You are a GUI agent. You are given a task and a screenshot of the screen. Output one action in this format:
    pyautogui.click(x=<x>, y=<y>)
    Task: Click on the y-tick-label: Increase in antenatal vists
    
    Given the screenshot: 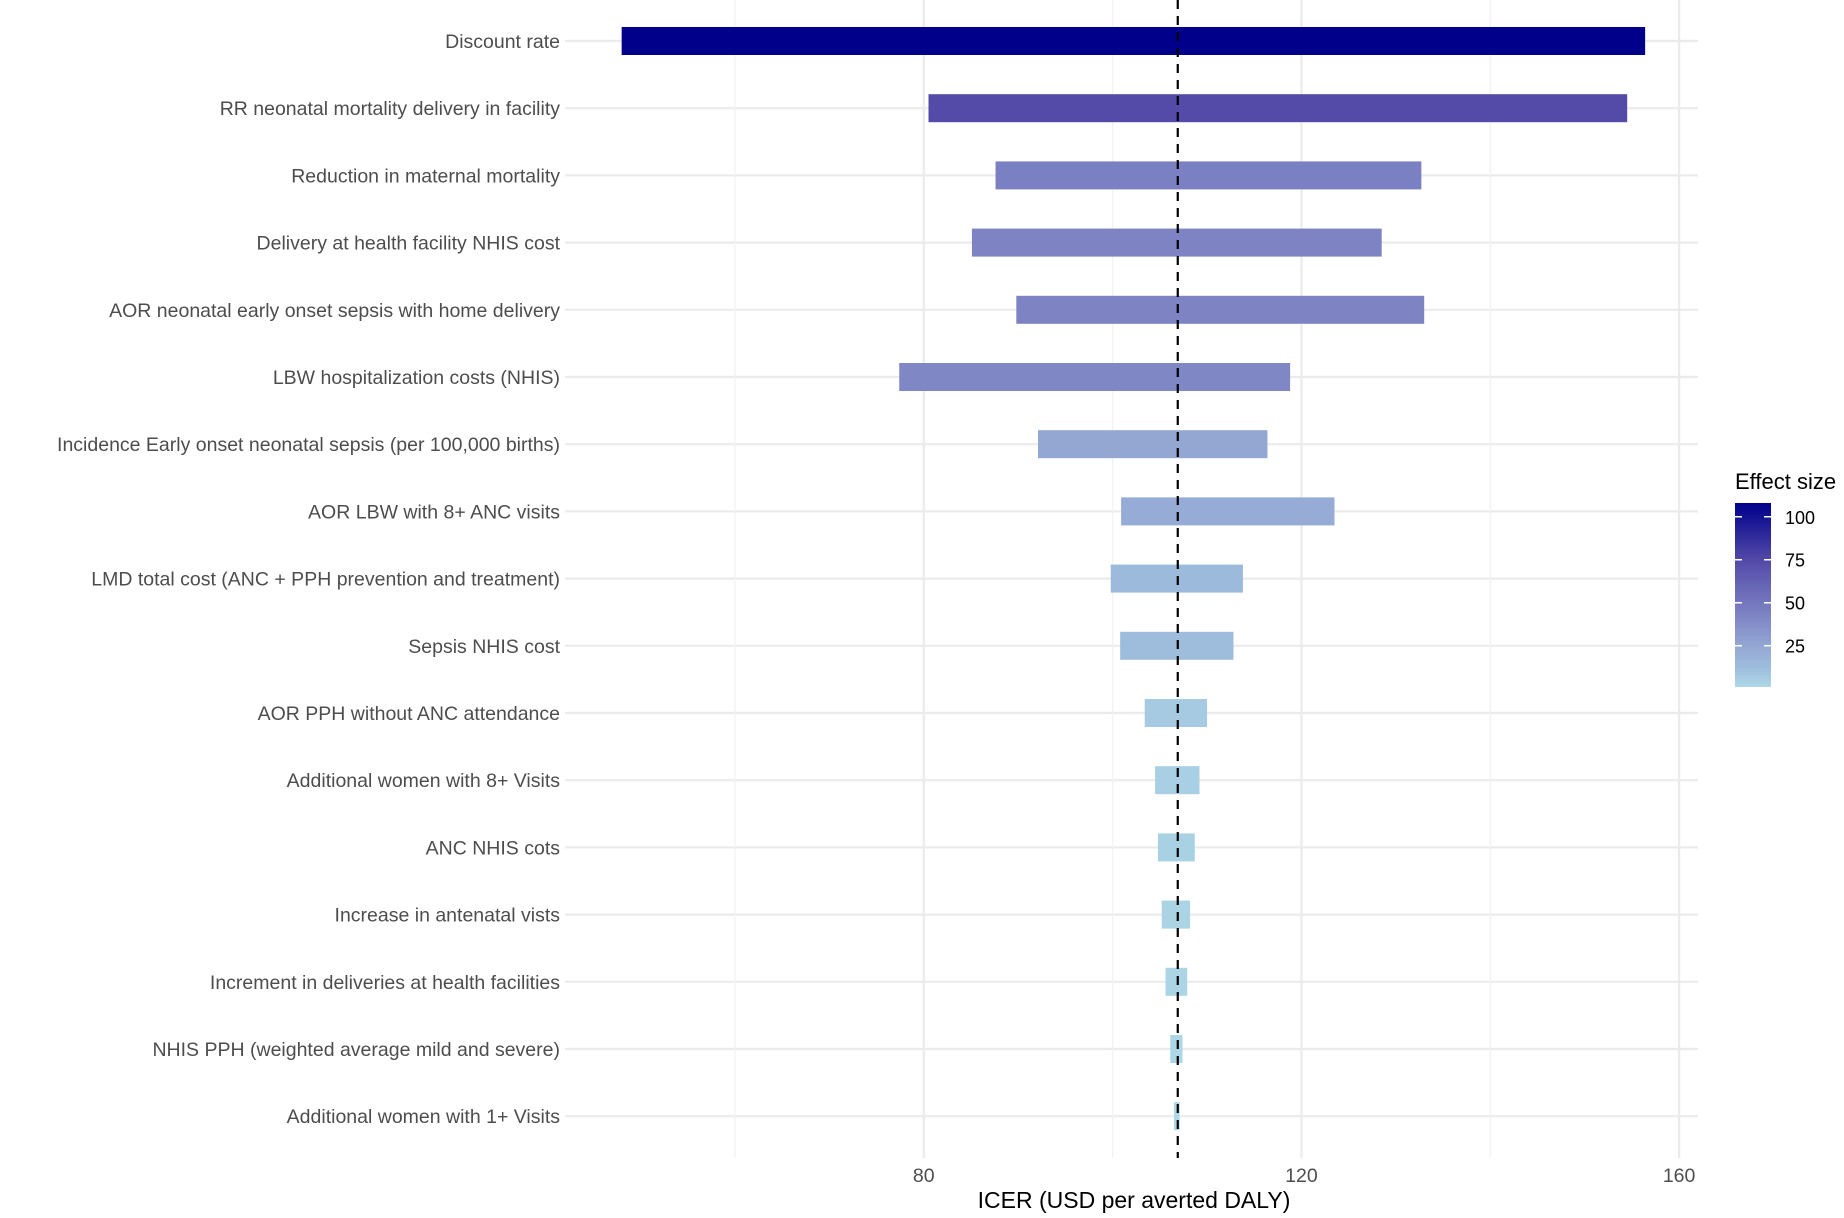 What is the action you would take?
    pyautogui.click(x=448, y=916)
    